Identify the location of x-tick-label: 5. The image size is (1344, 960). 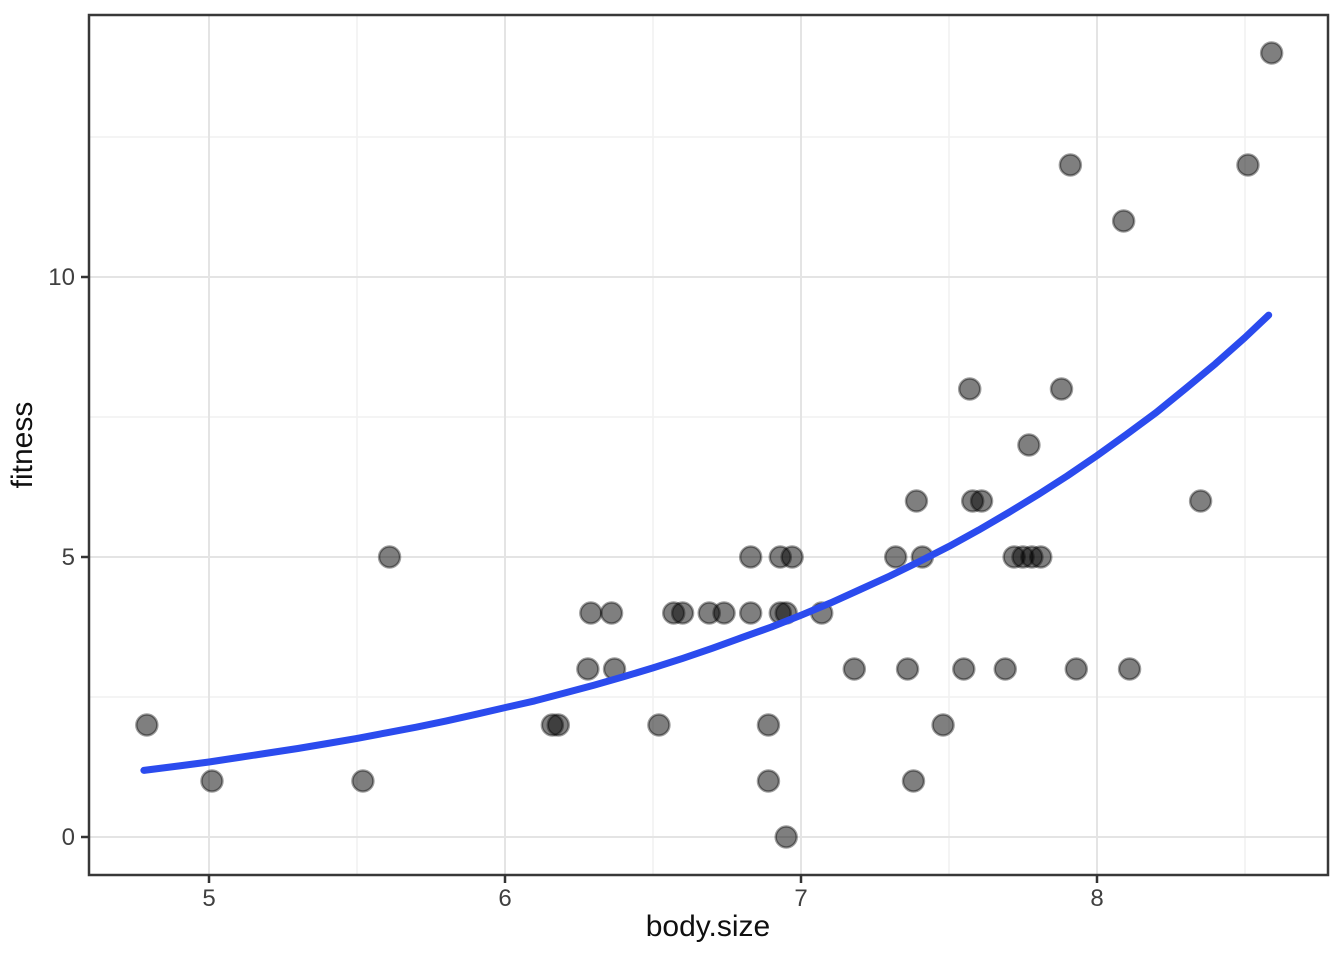
(208, 898).